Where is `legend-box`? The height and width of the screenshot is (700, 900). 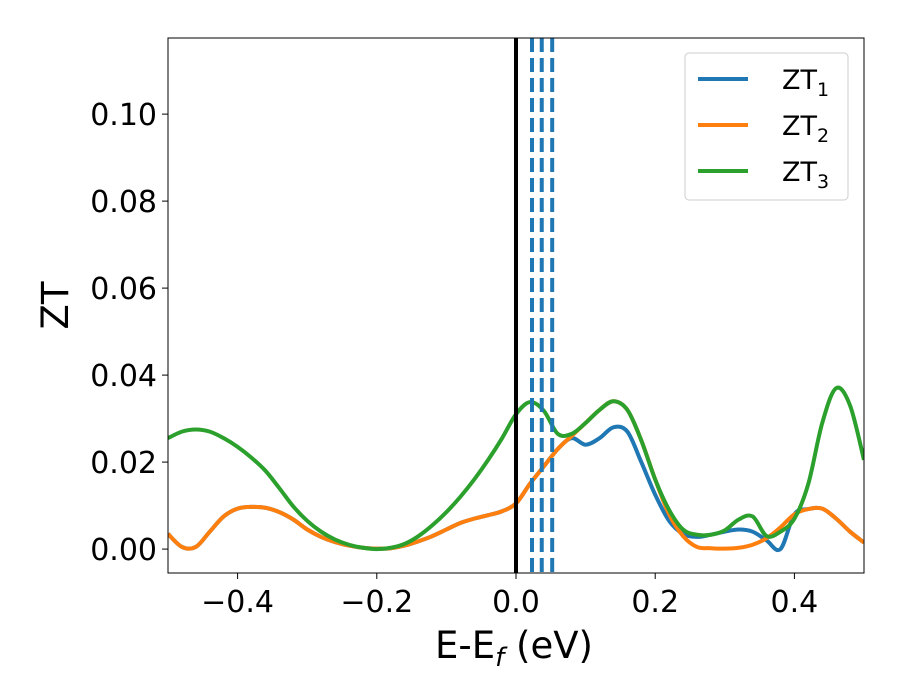 legend-box is located at coordinates (766, 126).